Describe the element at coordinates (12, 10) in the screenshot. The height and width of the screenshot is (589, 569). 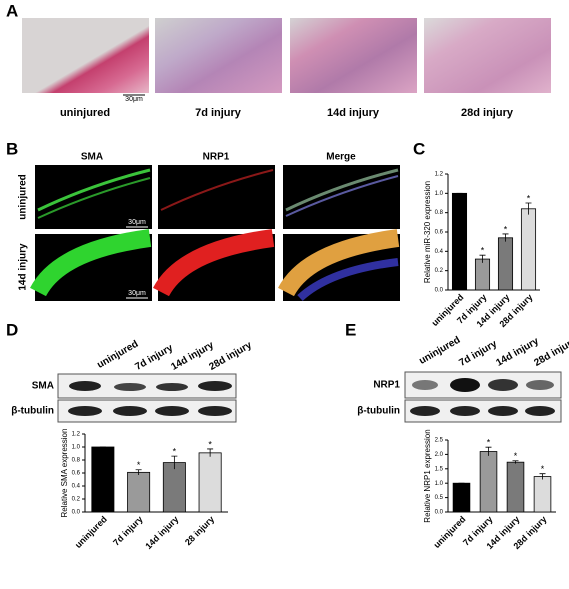
I see `panel-label: A` at that location.